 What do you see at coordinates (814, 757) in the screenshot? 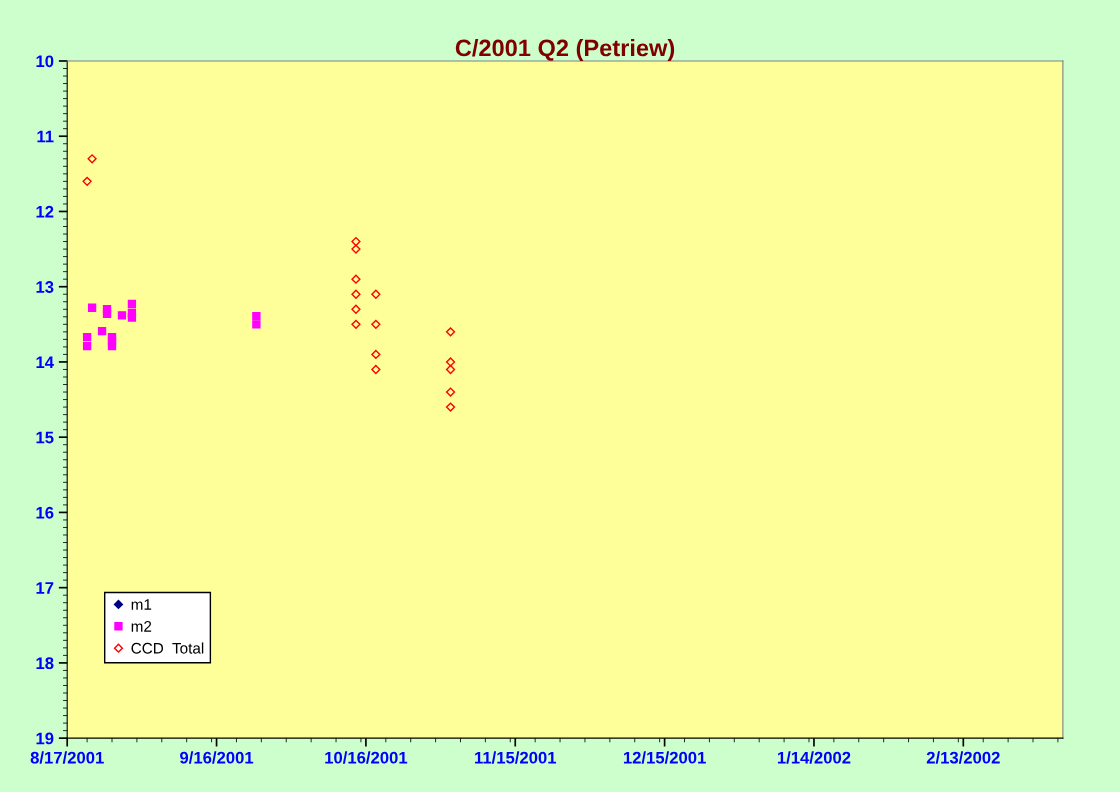
I see `x-tick-label: 1/14/2002` at bounding box center [814, 757].